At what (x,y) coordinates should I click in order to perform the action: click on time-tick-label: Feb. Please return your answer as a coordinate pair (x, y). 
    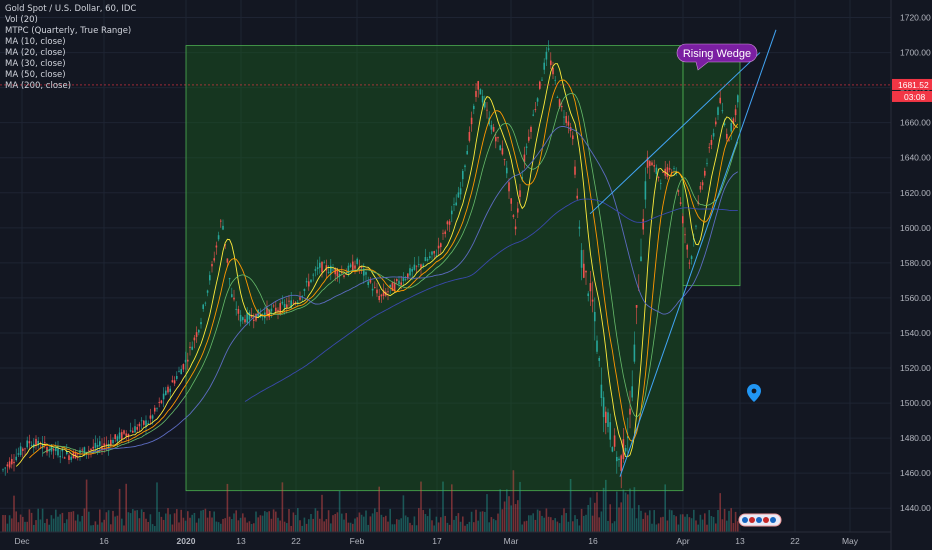
    Looking at the image, I should click on (357, 541).